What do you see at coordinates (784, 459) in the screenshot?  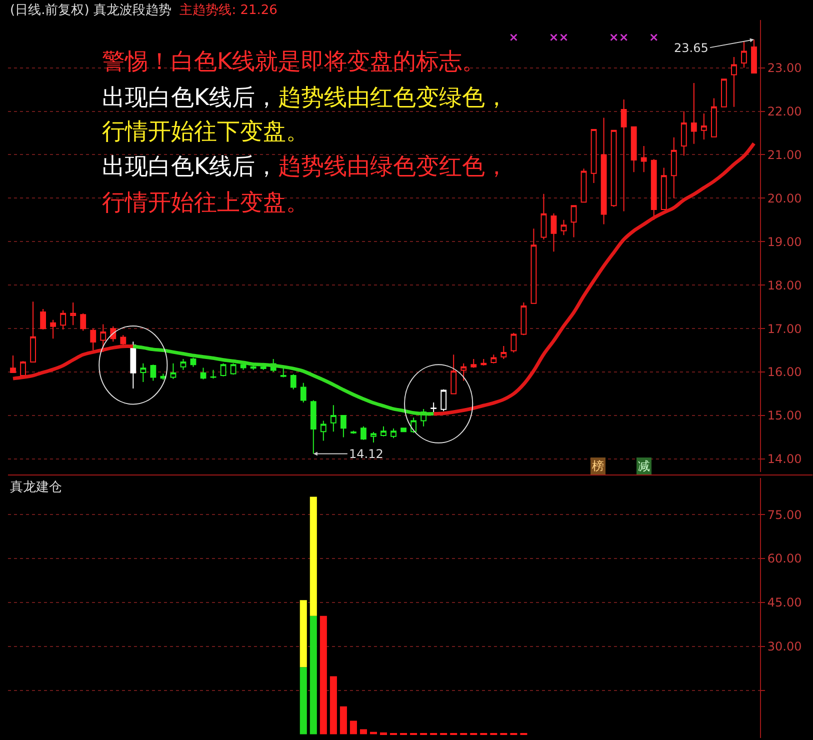 I see `y-tick-label: 14.00` at bounding box center [784, 459].